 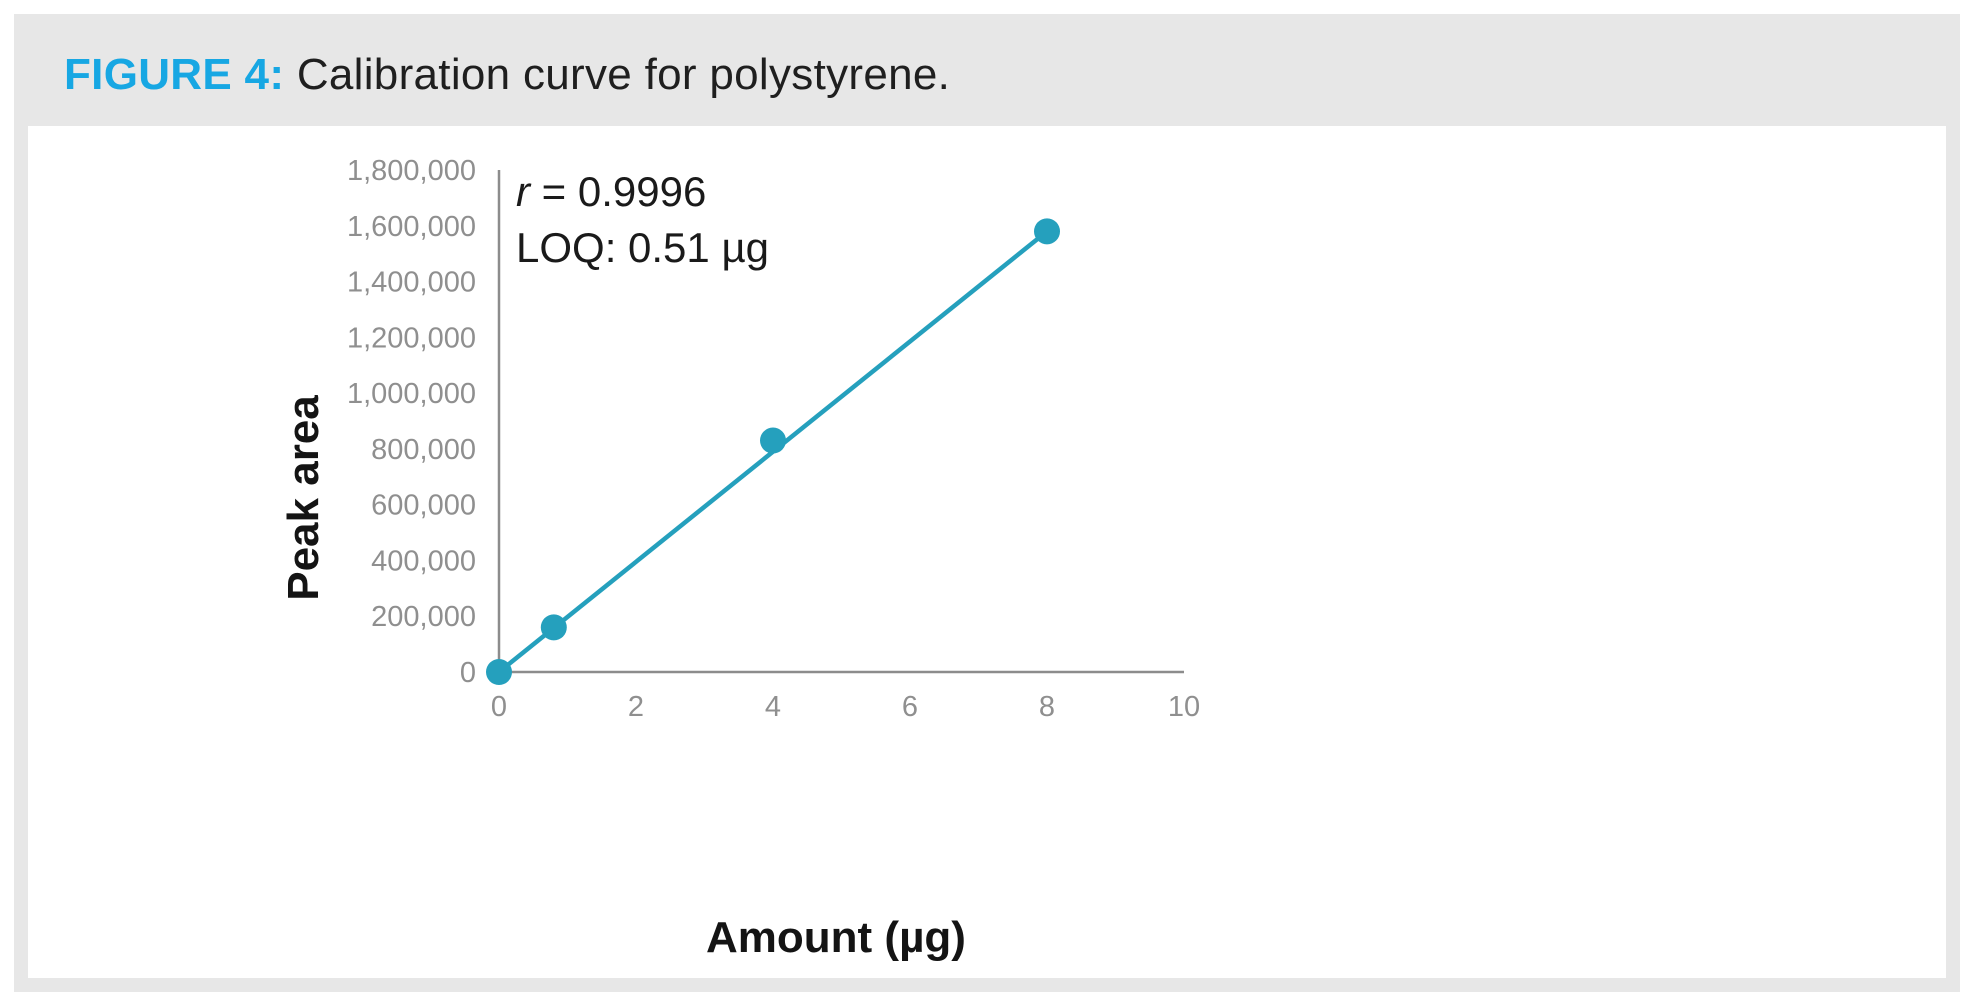 I want to click on y-tick-label: 1,800,000, so click(x=411, y=171).